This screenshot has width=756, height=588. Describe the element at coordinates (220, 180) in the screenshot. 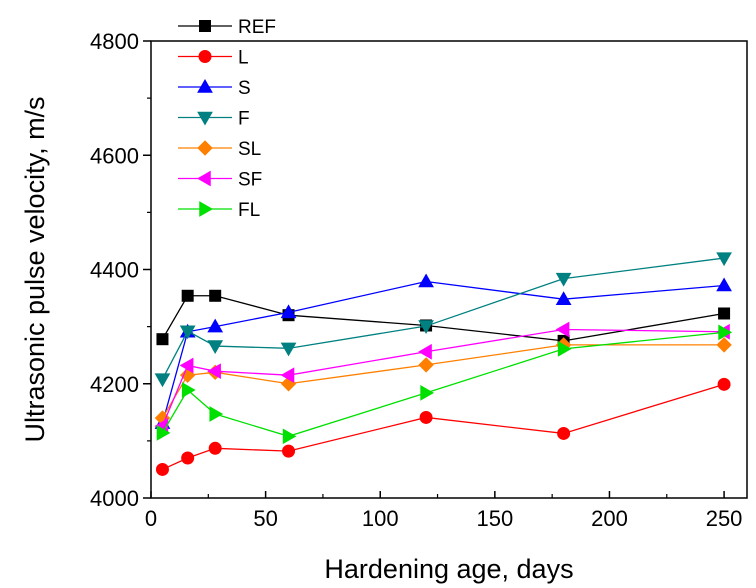

I see `legend-item-sf: SF` at that location.